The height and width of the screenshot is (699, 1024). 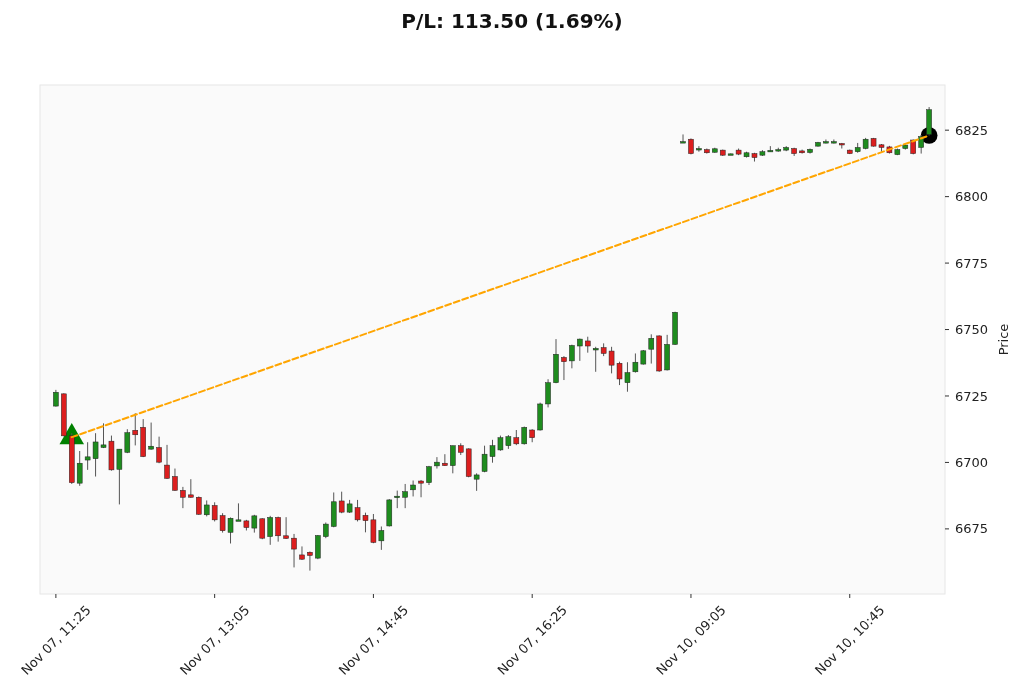 I want to click on y-tick-label: 6775, so click(x=972, y=263).